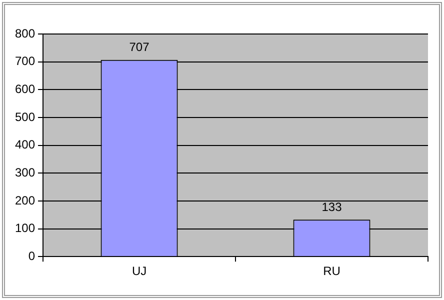 Image resolution: width=444 pixels, height=300 pixels. Describe the element at coordinates (332, 207) in the screenshot. I see `data-label: 133` at that location.